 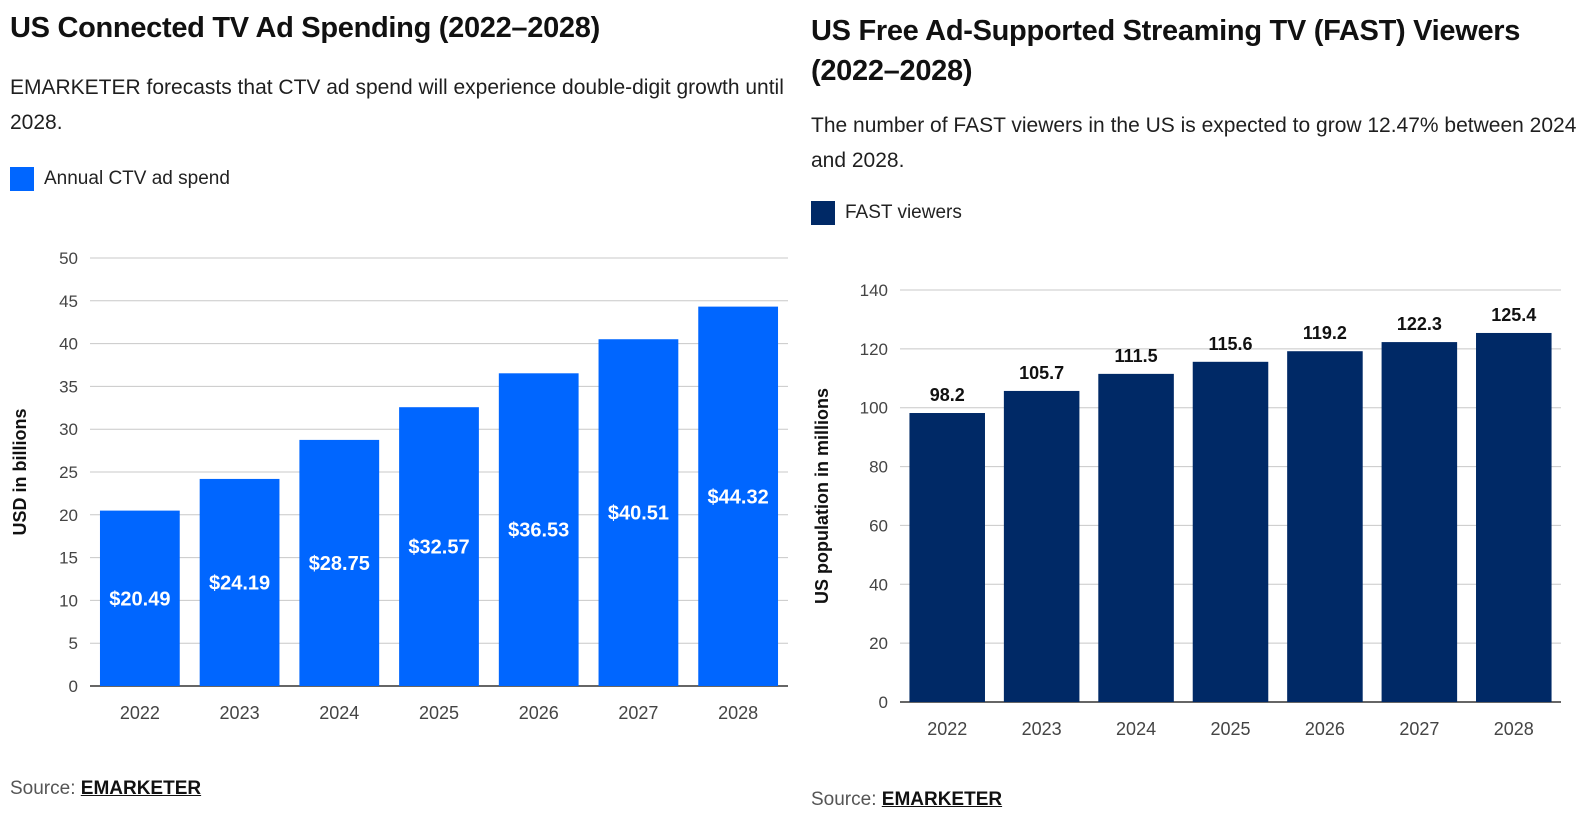 What do you see at coordinates (1325, 333) in the screenshot?
I see `fast-data-label: 119.2` at bounding box center [1325, 333].